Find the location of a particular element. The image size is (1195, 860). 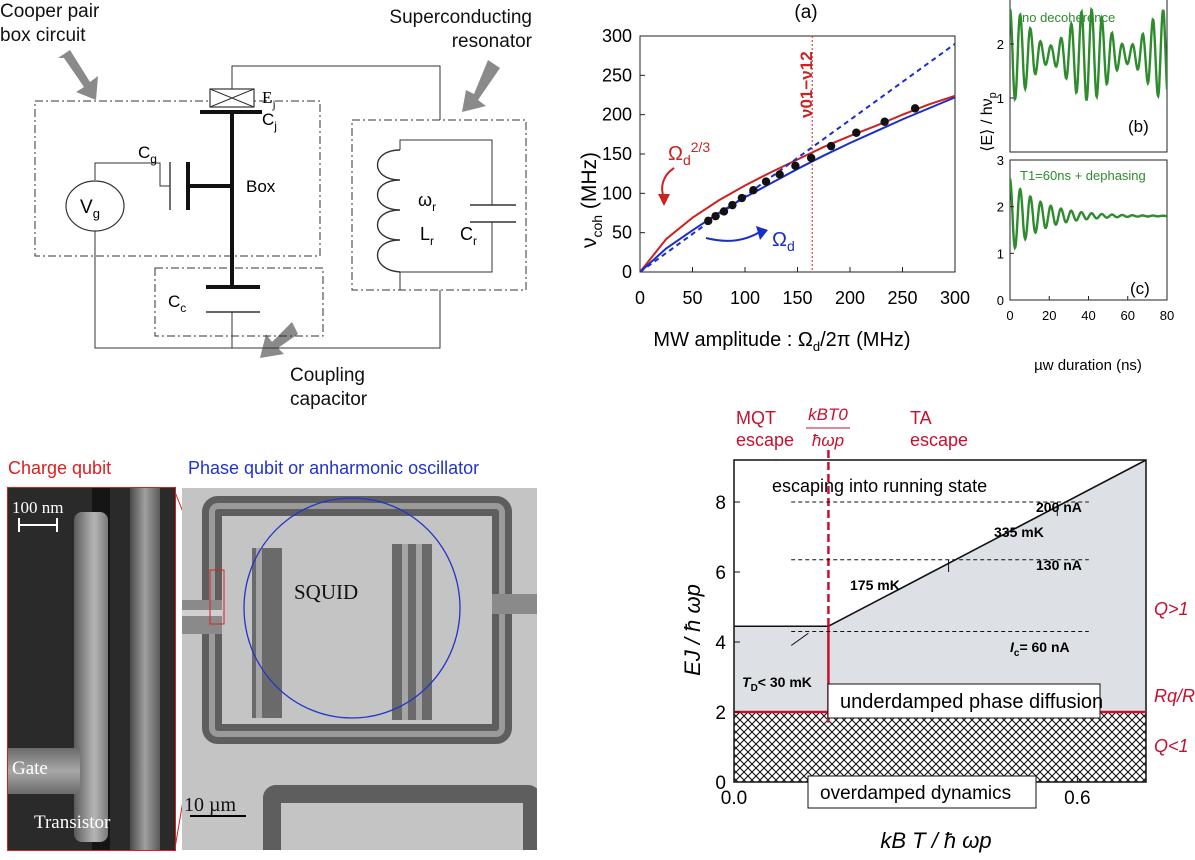

svg-text: Vg is located at coordinates (90, 209).